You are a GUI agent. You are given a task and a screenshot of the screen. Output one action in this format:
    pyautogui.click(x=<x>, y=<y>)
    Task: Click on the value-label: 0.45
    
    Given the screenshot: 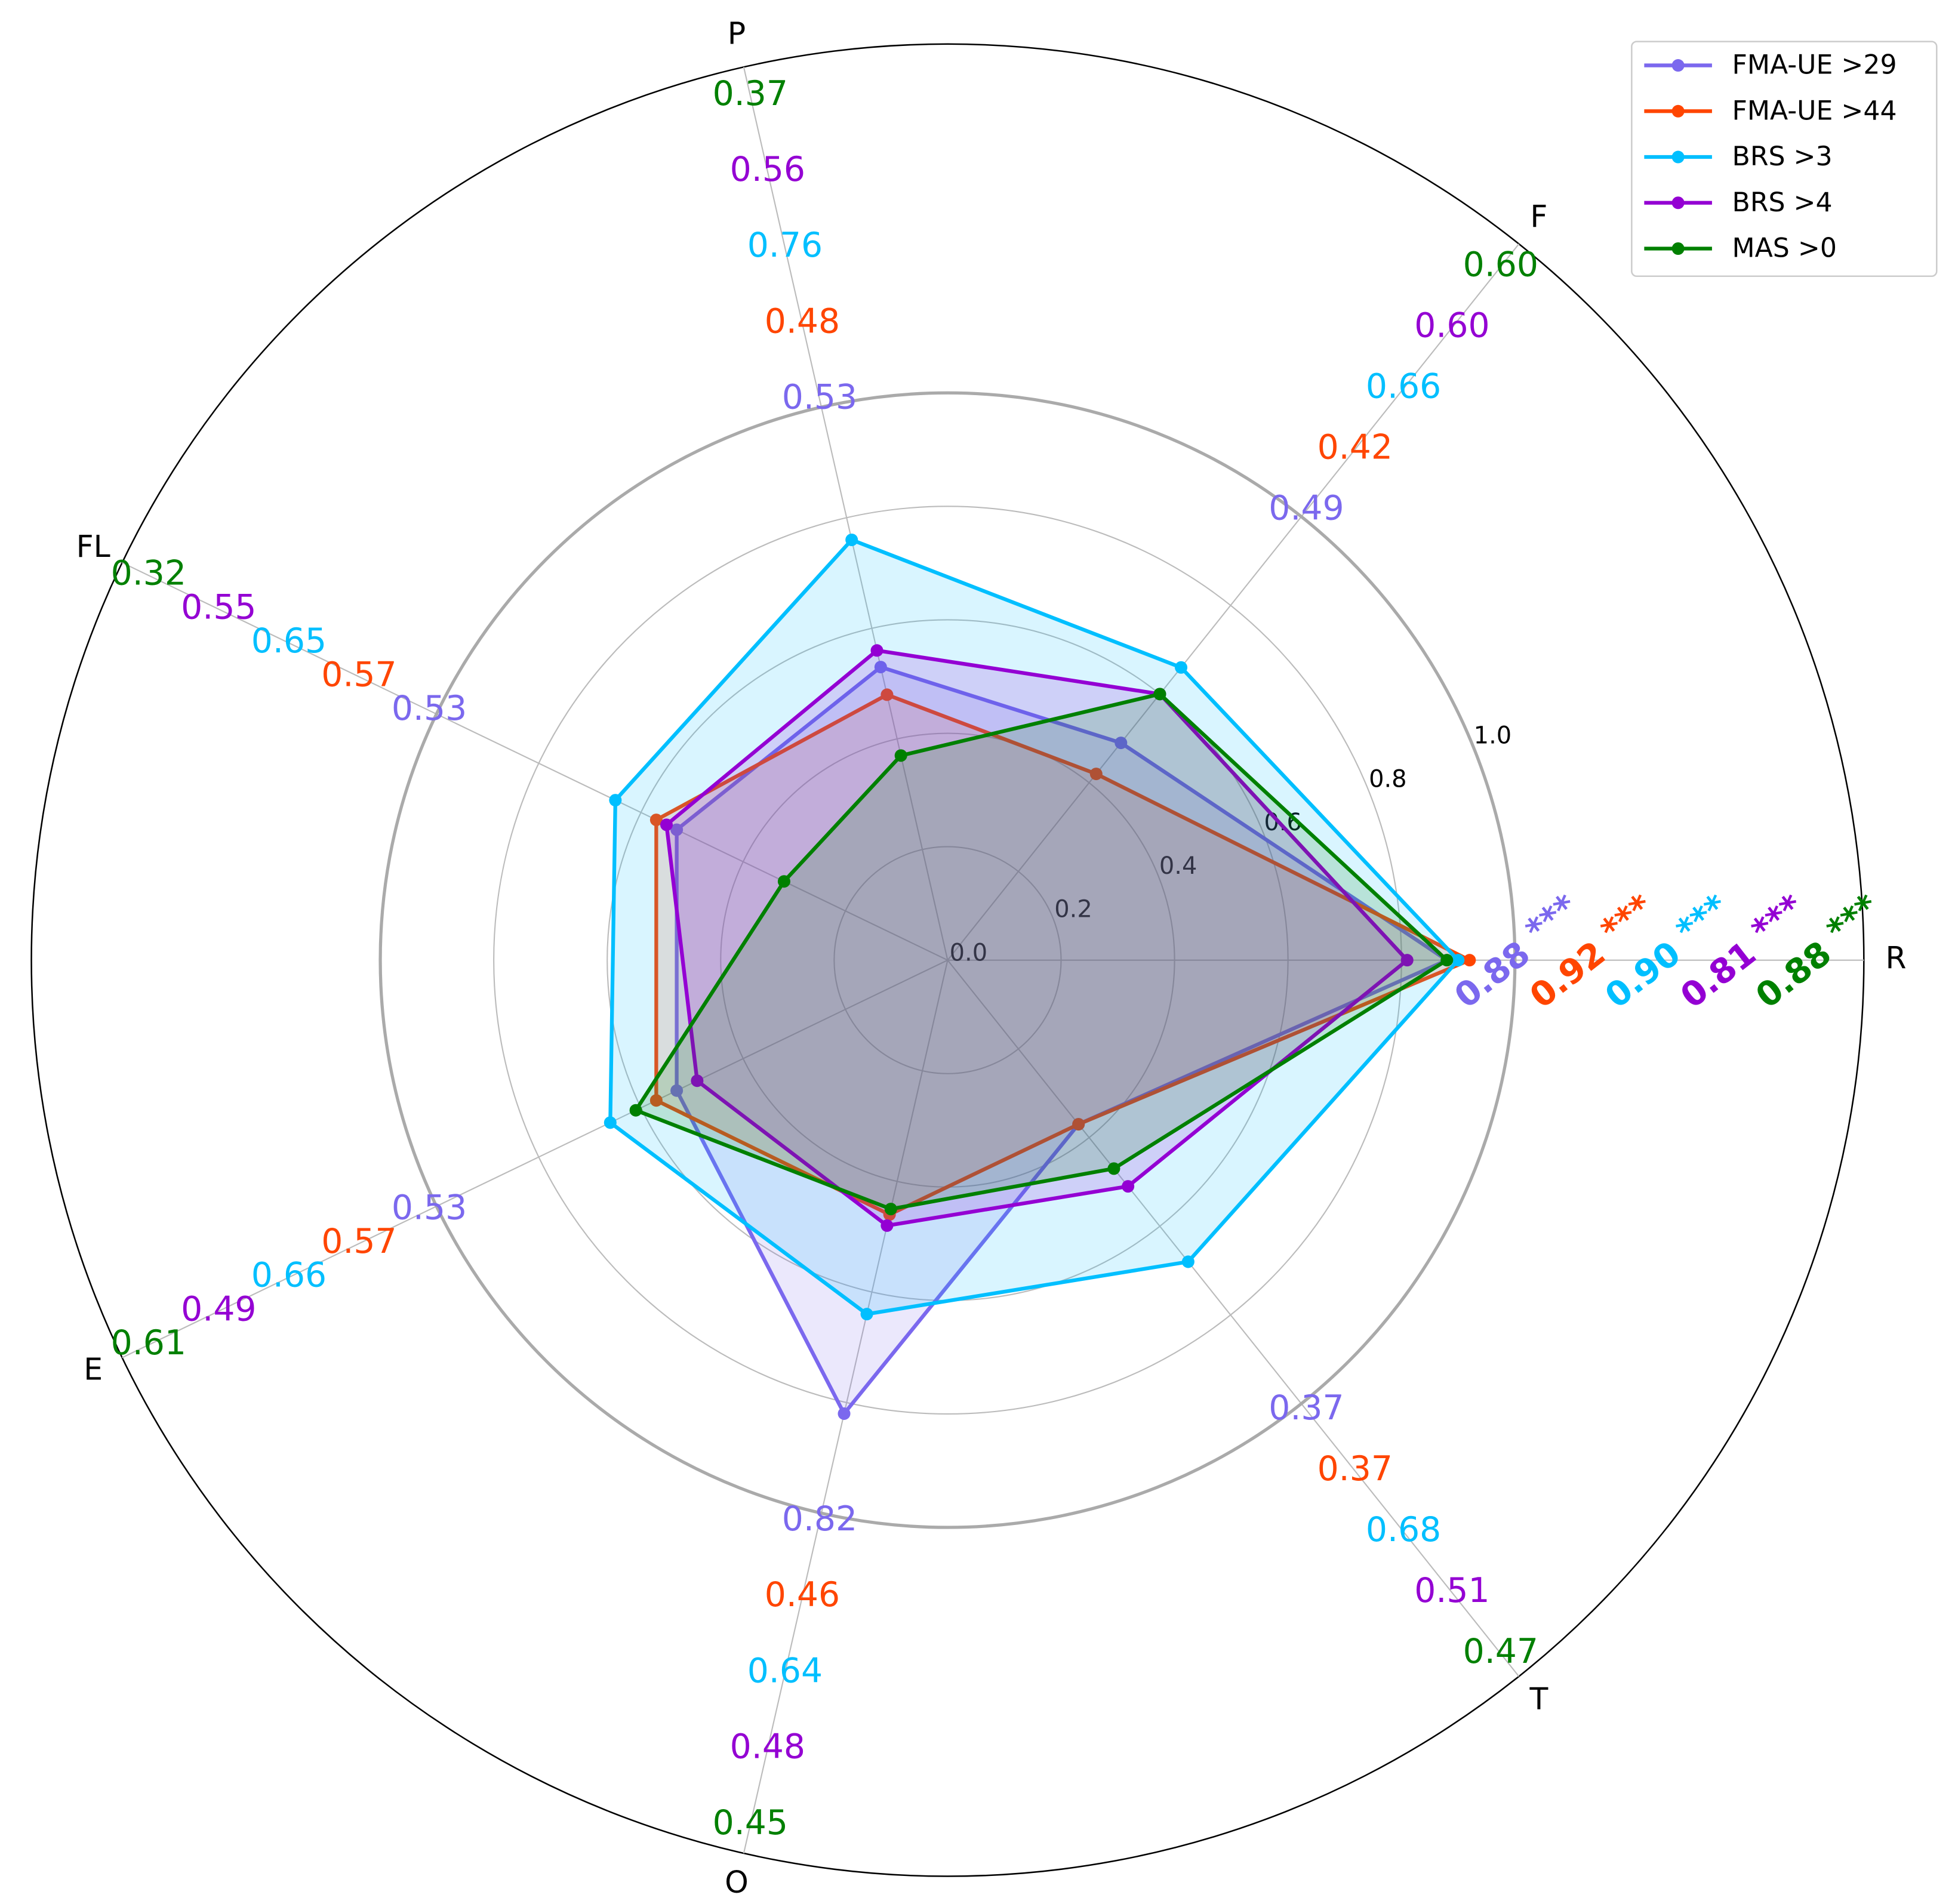 What is the action you would take?
    pyautogui.click(x=750, y=1823)
    